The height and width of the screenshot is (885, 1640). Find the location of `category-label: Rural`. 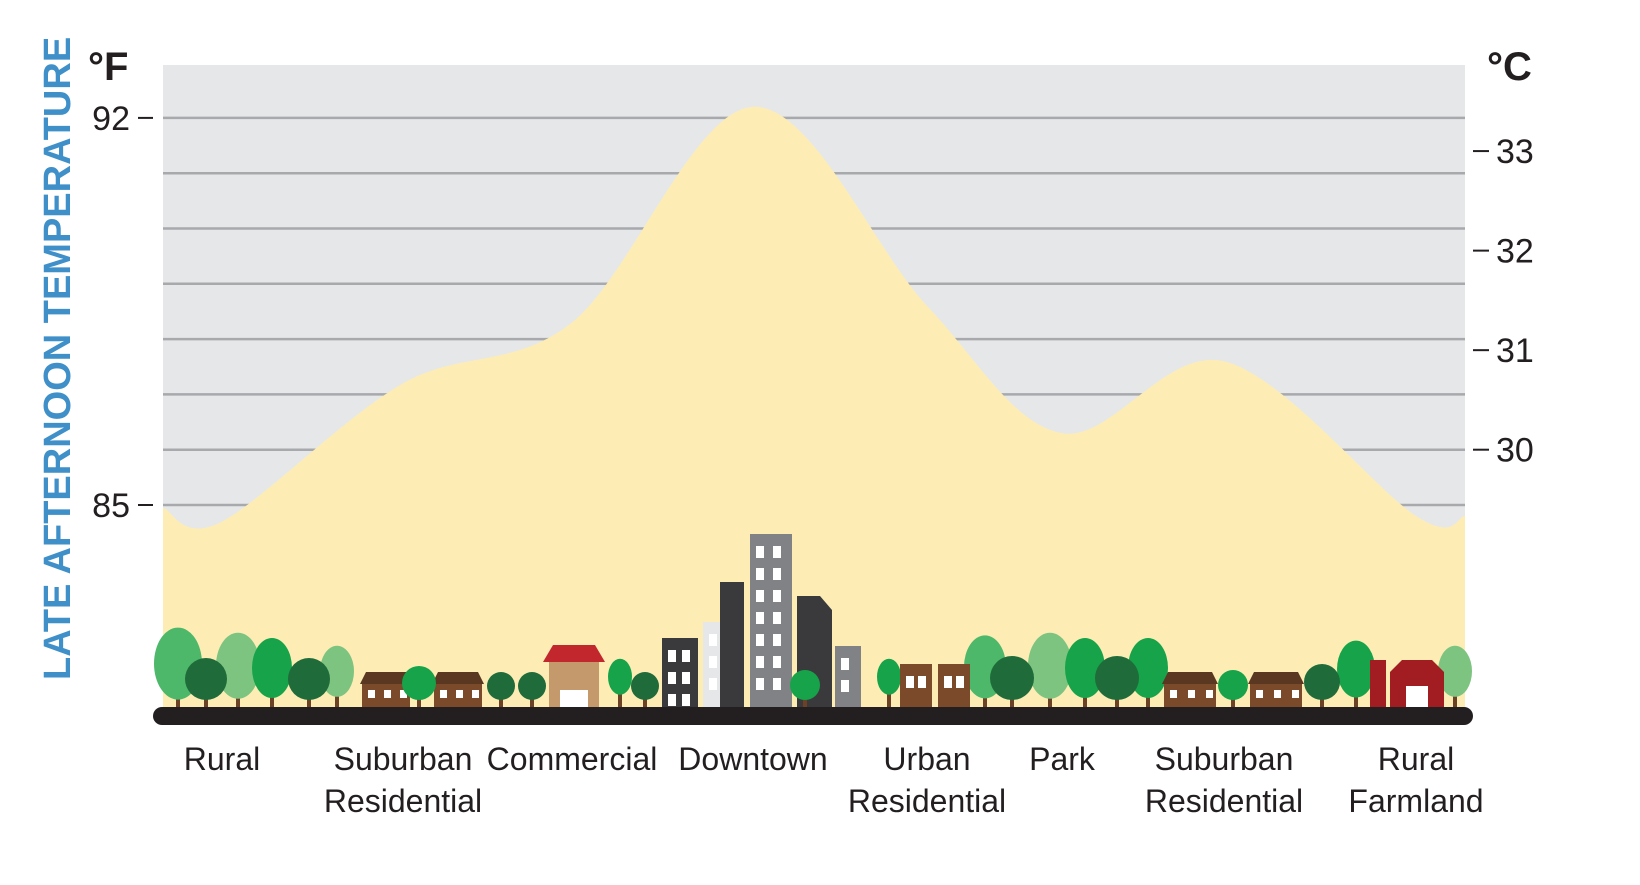

category-label: Rural is located at coordinates (222, 759).